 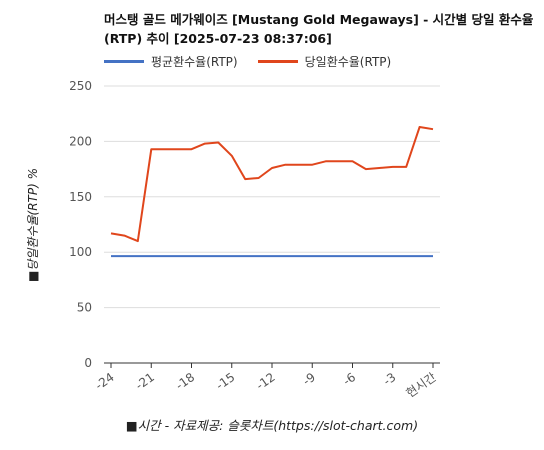 I want to click on x-tick-label: -15, so click(x=225, y=381).